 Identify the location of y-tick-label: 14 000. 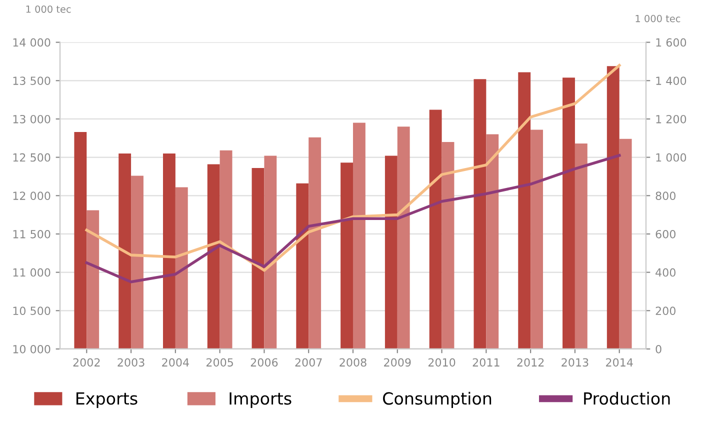
(31, 42).